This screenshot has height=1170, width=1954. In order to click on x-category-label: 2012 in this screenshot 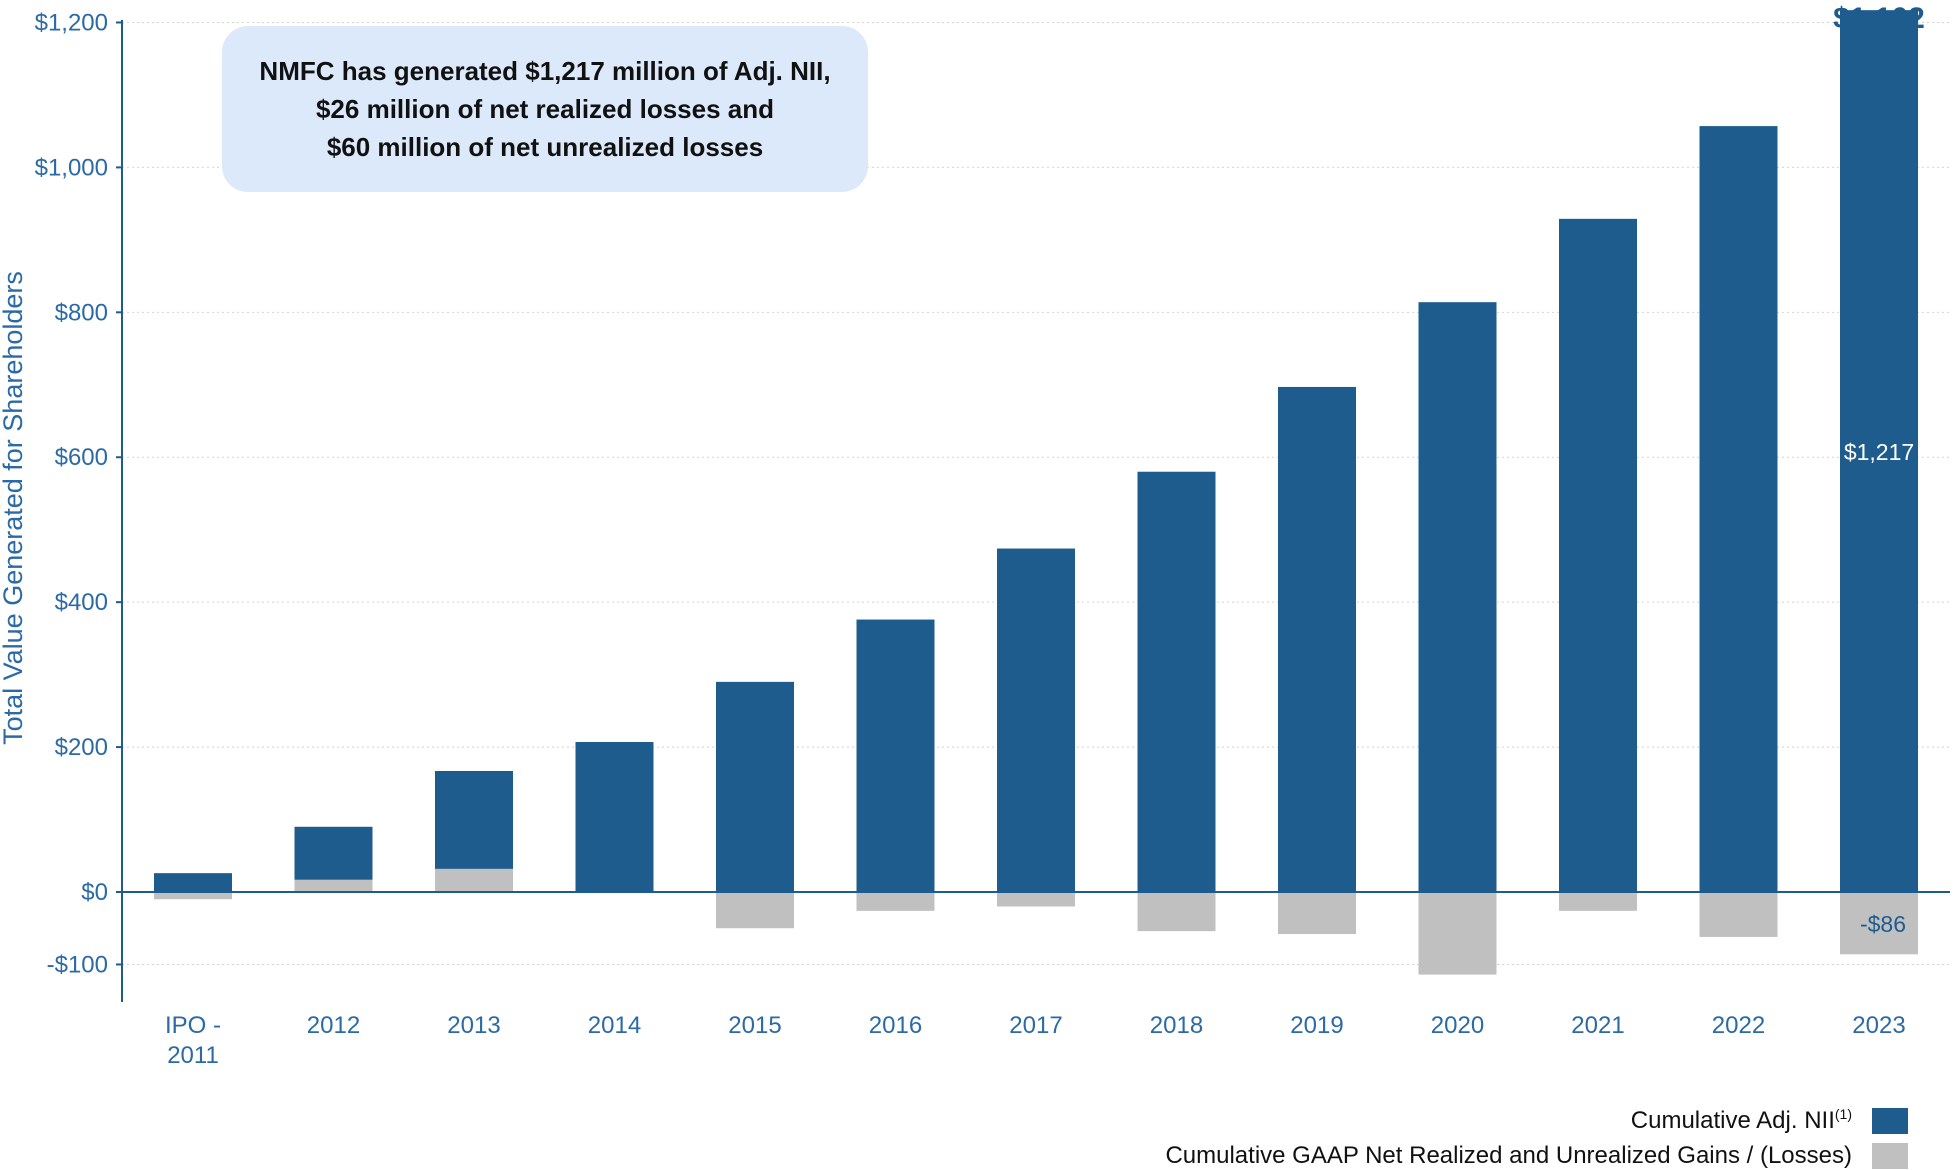, I will do `click(333, 1025)`.